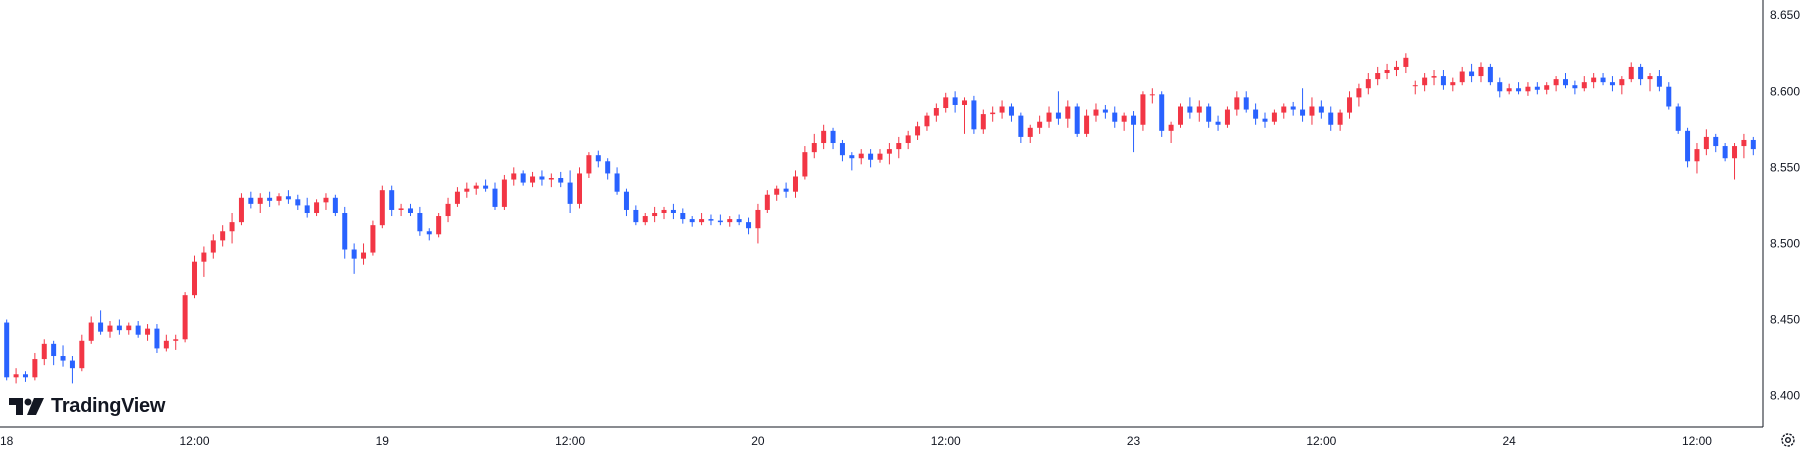 The image size is (1809, 452). What do you see at coordinates (108, 406) in the screenshot?
I see `logo-text: TradingView` at bounding box center [108, 406].